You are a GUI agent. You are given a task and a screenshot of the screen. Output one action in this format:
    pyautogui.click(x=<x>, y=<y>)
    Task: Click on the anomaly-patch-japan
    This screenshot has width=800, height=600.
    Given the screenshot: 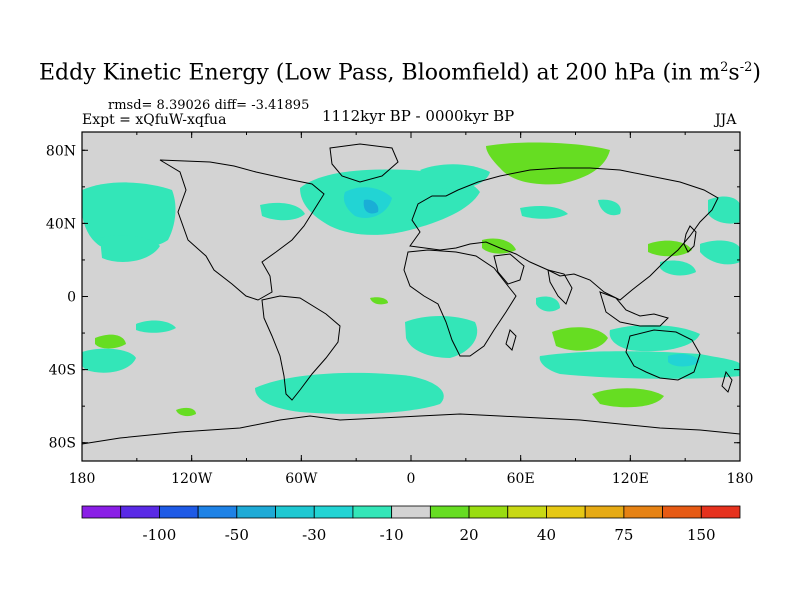 What is the action you would take?
    pyautogui.click(x=670, y=248)
    